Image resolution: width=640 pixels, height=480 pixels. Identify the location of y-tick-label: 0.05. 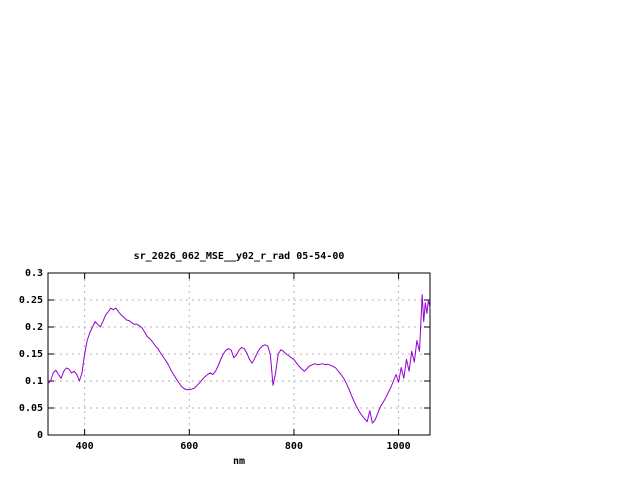
(31, 408).